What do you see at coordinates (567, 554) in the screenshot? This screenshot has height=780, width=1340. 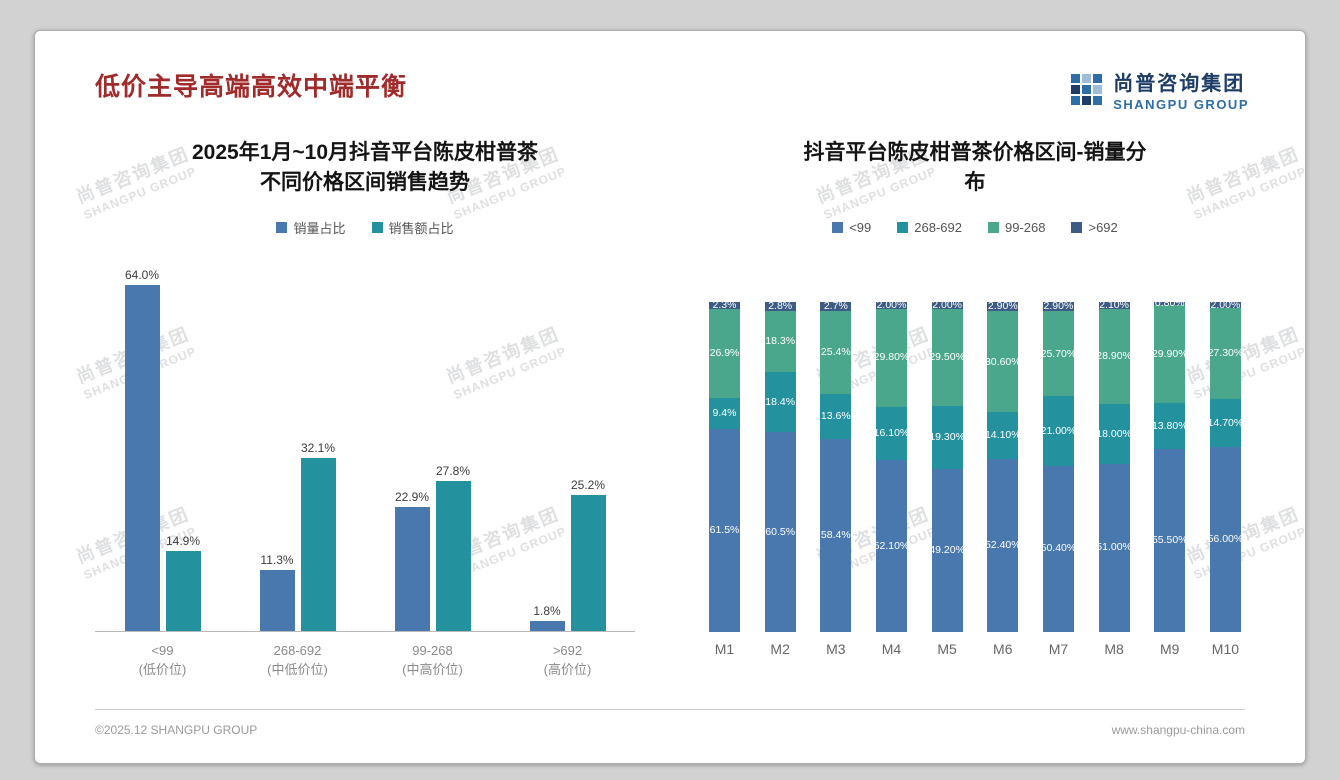 I see `bar-group: 1.8% 25.2%` at bounding box center [567, 554].